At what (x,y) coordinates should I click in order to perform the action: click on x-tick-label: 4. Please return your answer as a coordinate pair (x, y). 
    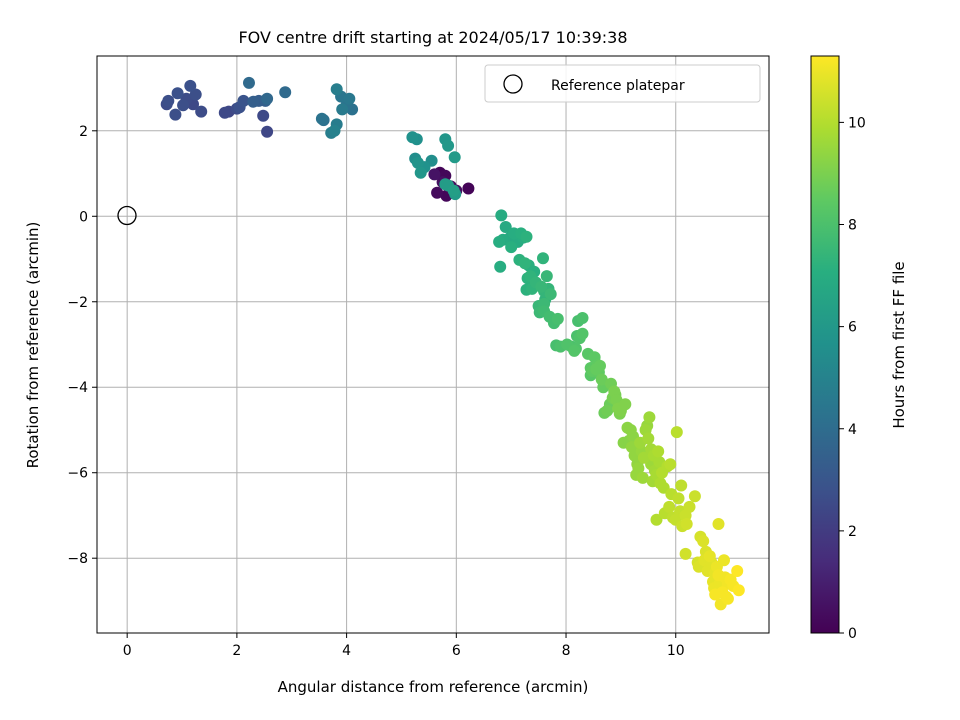
    Looking at the image, I should click on (346, 651).